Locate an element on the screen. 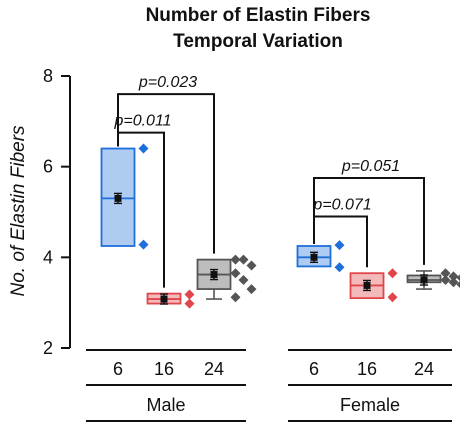  y-axis: 2 4 6 8 is located at coordinates (57, 212).